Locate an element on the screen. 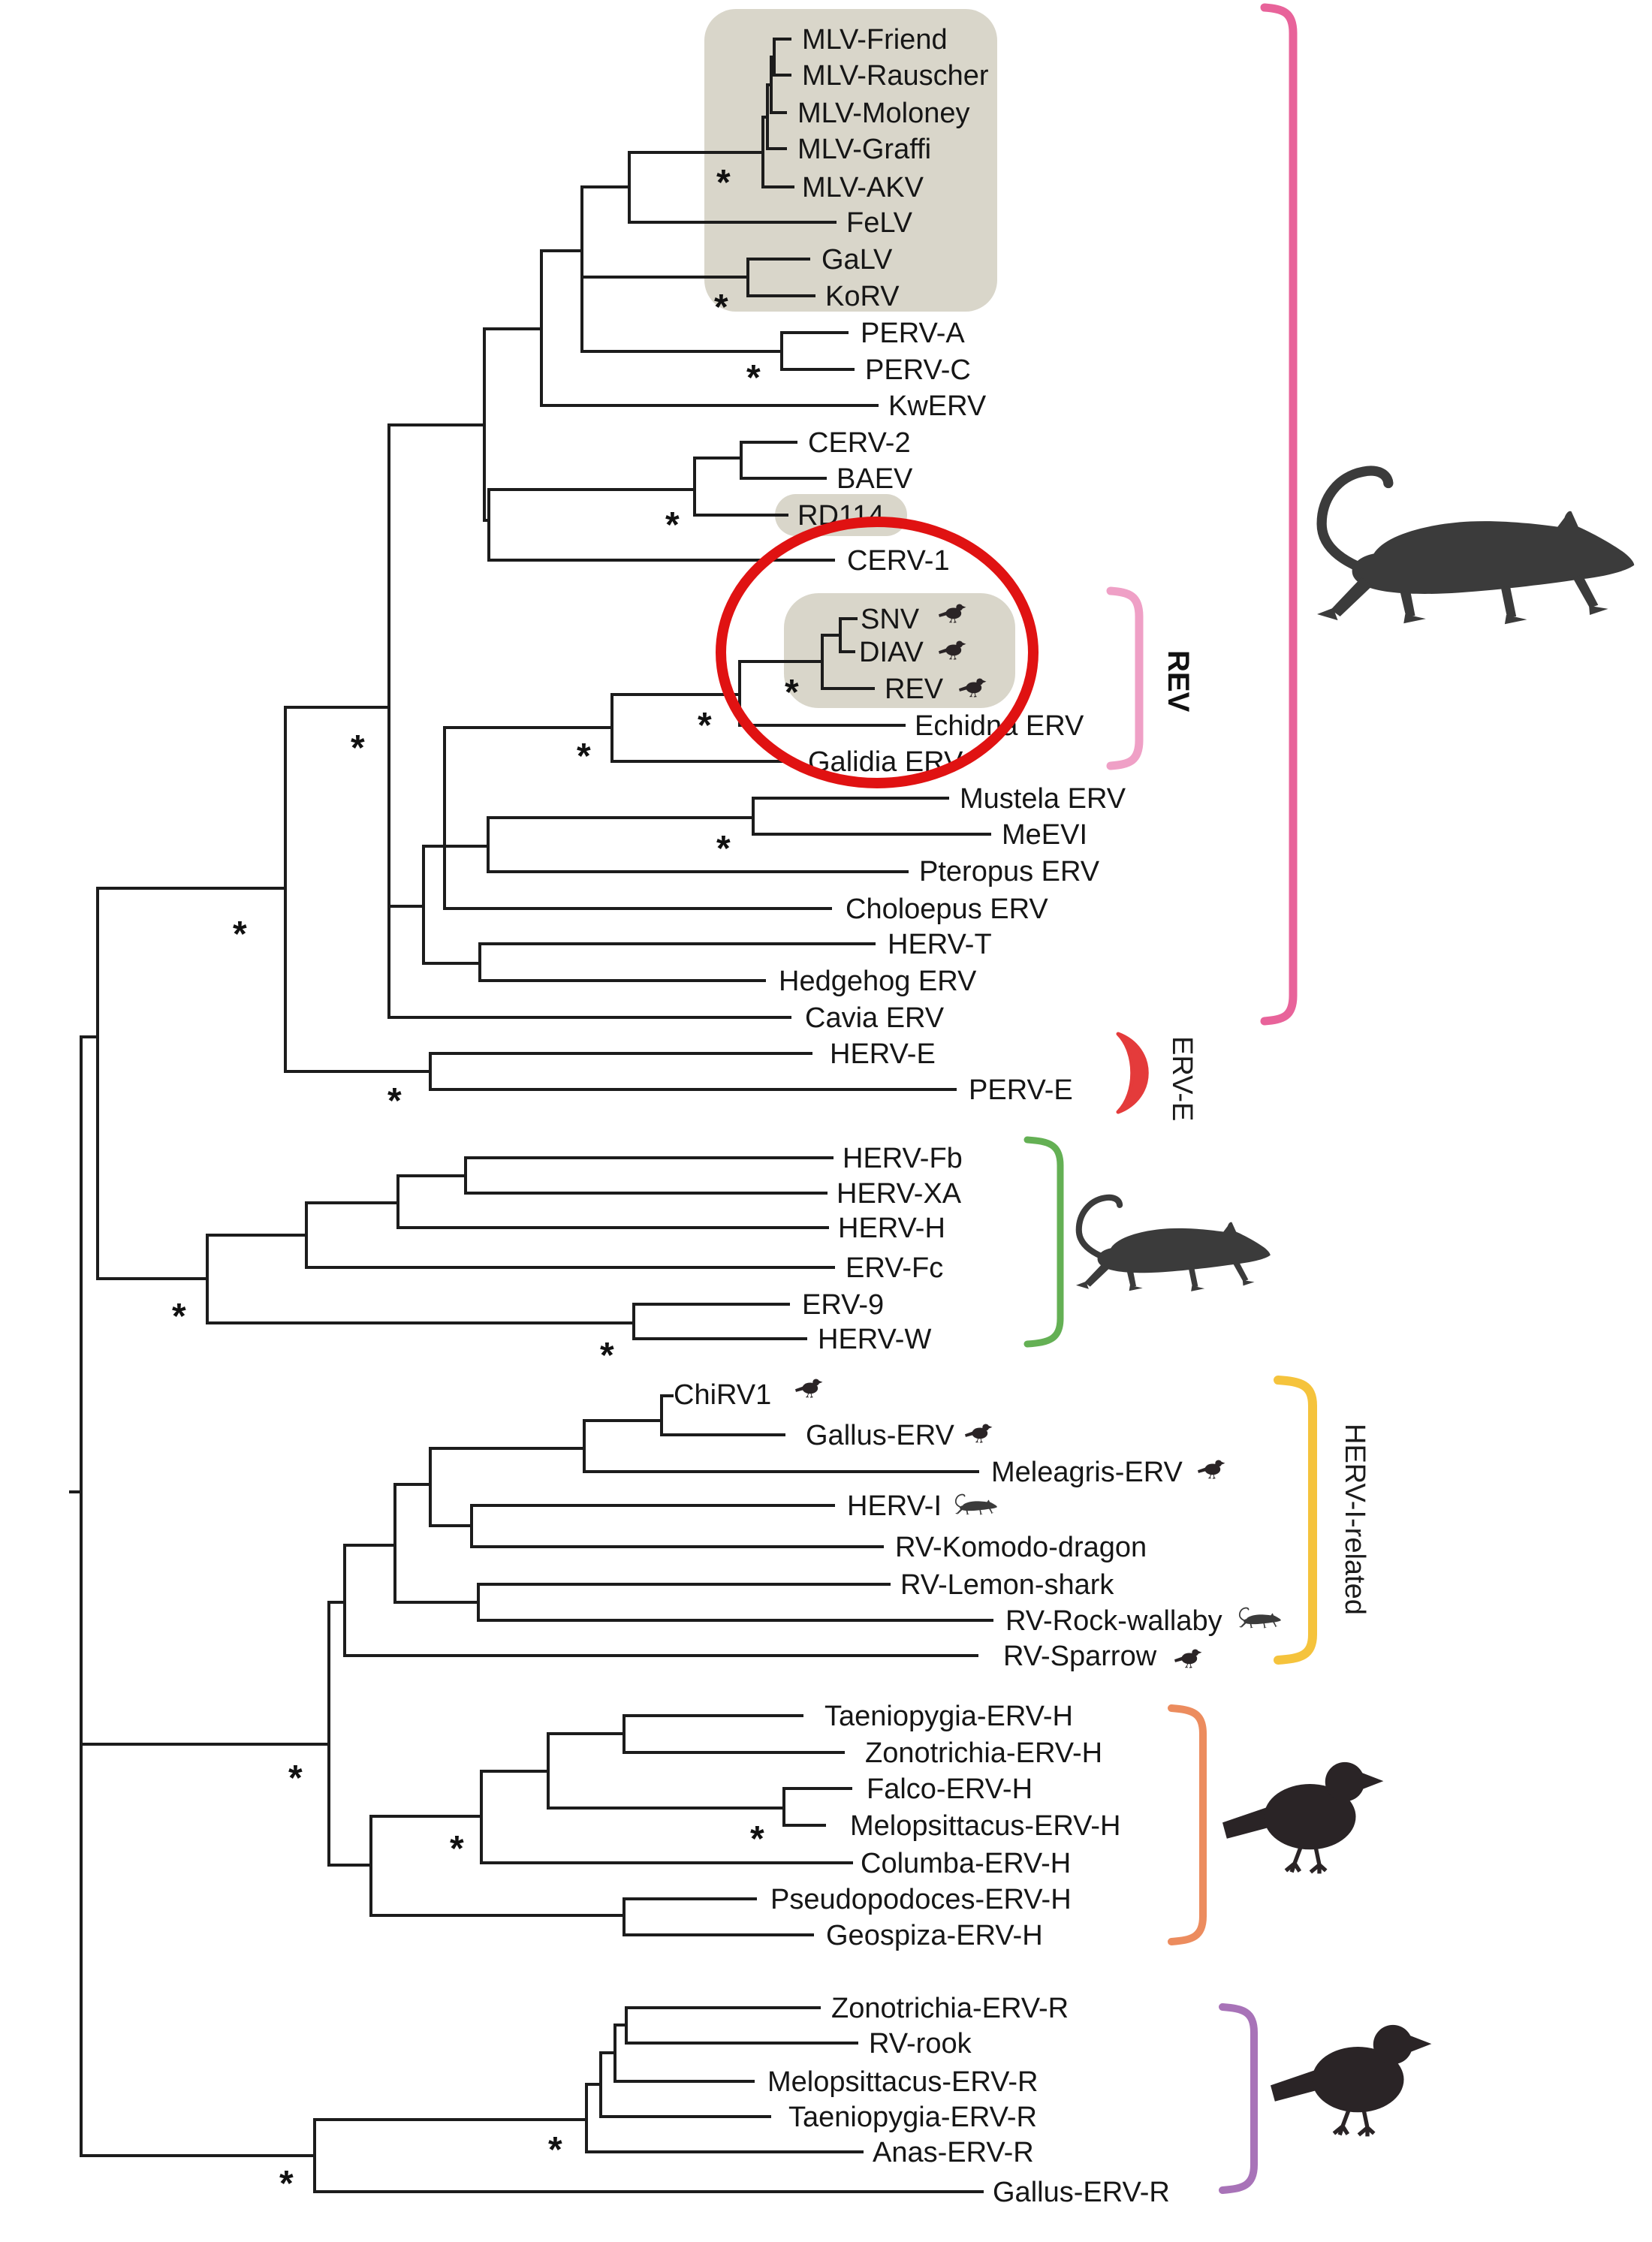 The height and width of the screenshot is (2242, 1652). svg-text: Anas-ERV-R is located at coordinates (953, 2152).